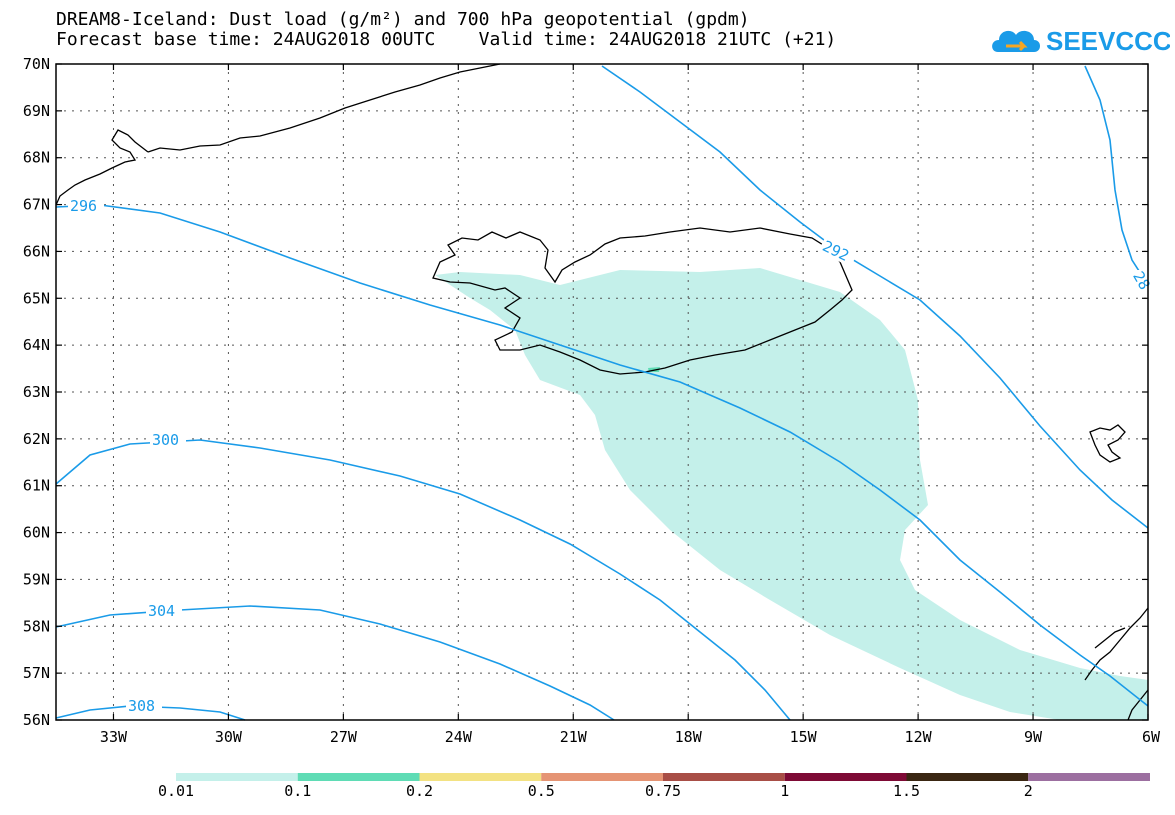 This screenshot has width=1175, height=815. I want to click on colorbar-label: 0.01, so click(176, 791).